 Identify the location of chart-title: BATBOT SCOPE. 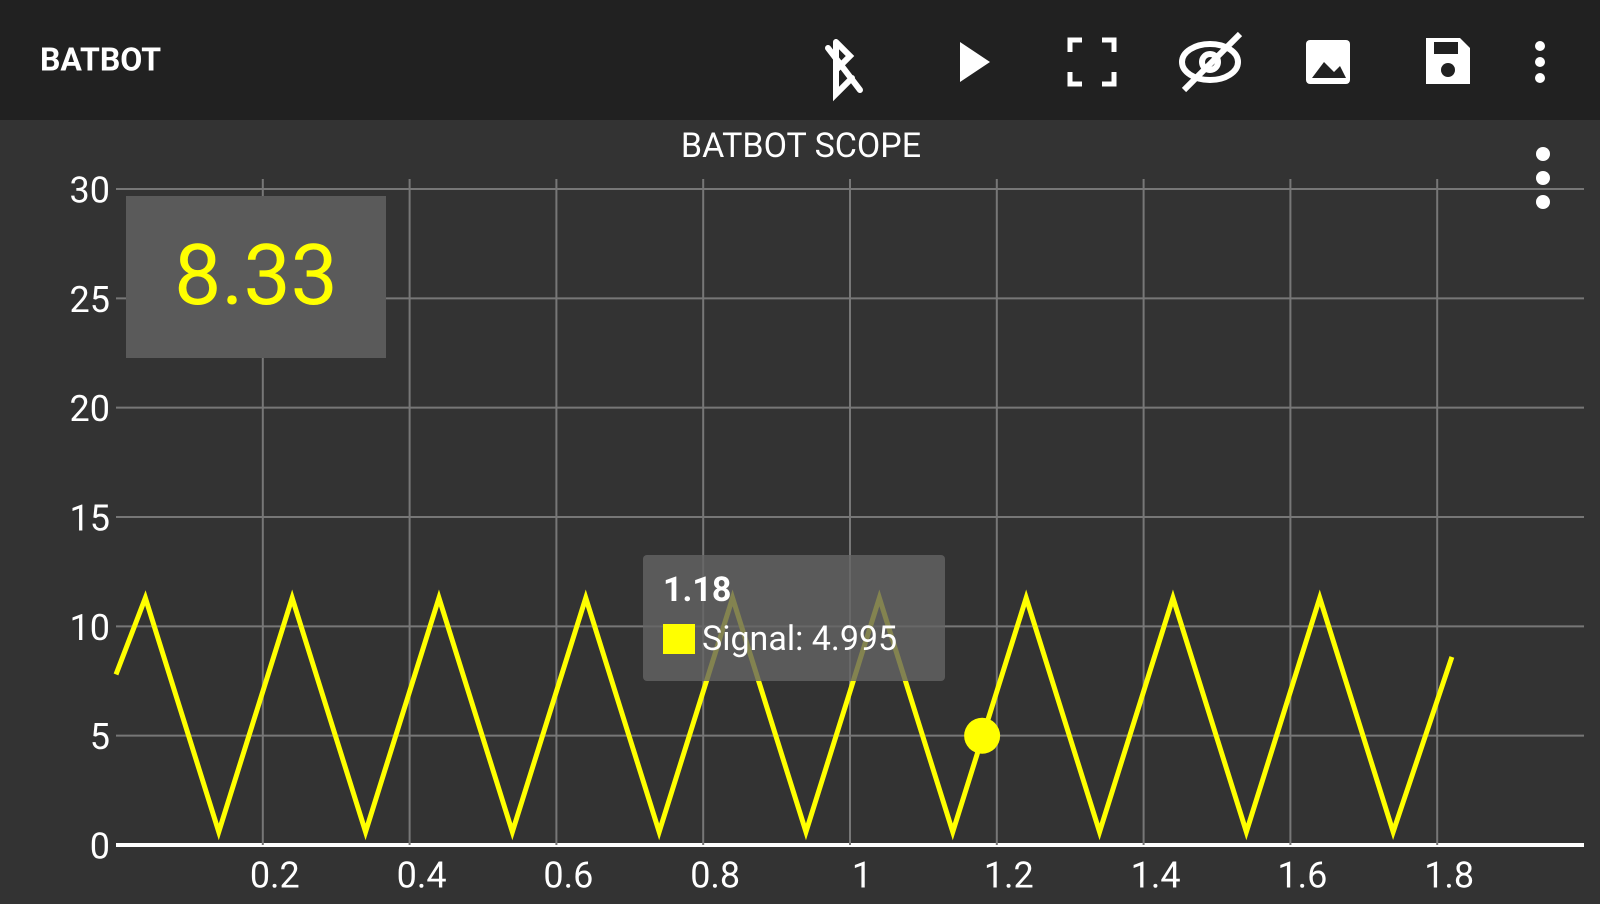
(801, 146).